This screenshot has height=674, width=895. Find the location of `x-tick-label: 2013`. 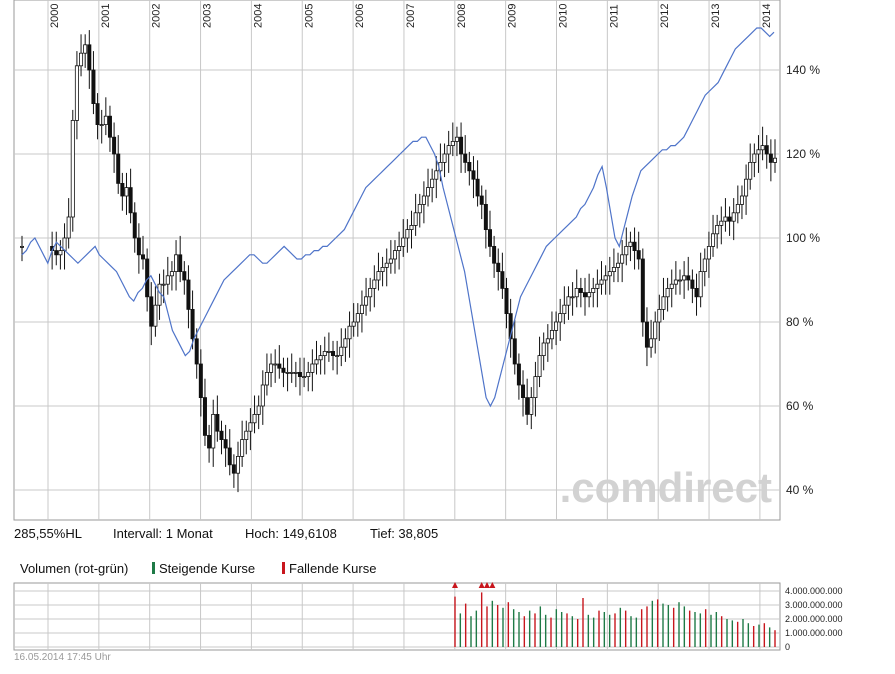

x-tick-label: 2013 is located at coordinates (716, 16).